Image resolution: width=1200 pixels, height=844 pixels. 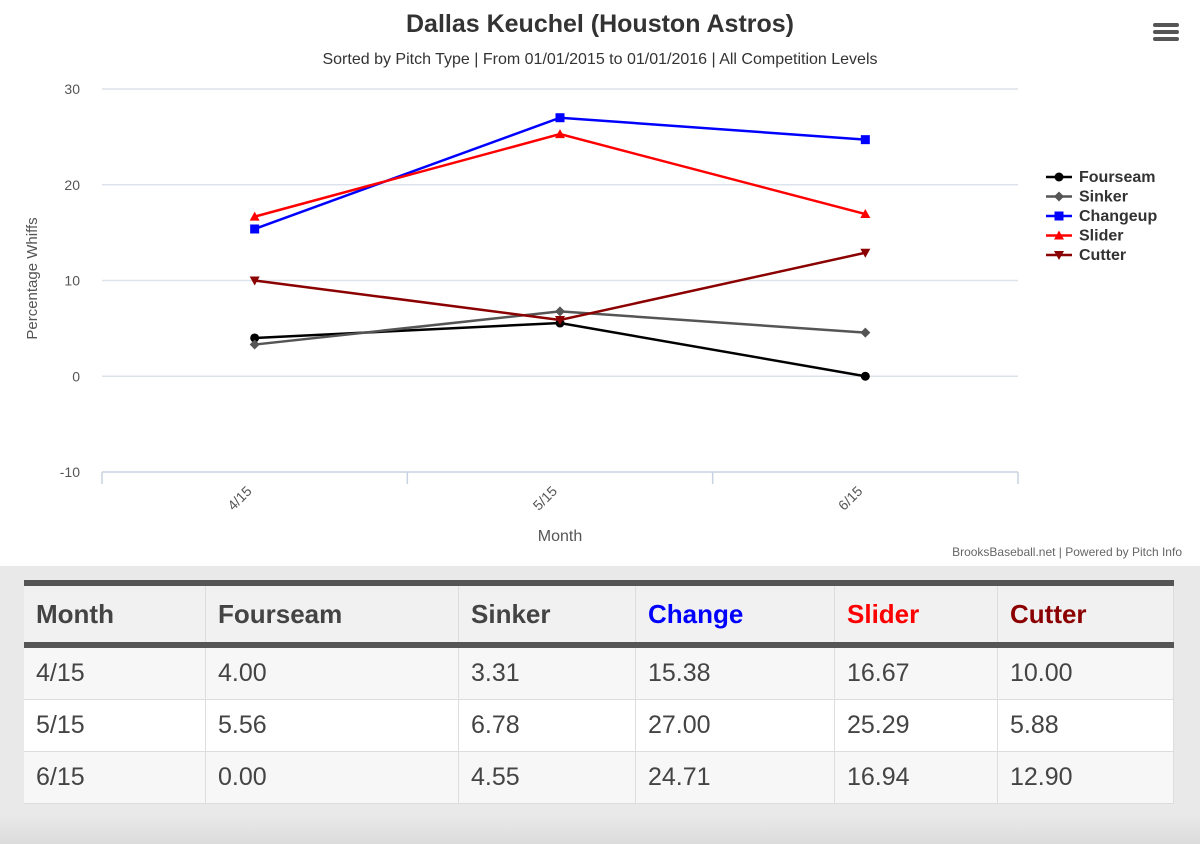 What do you see at coordinates (239, 498) in the screenshot?
I see `x-tick-label: 4/15` at bounding box center [239, 498].